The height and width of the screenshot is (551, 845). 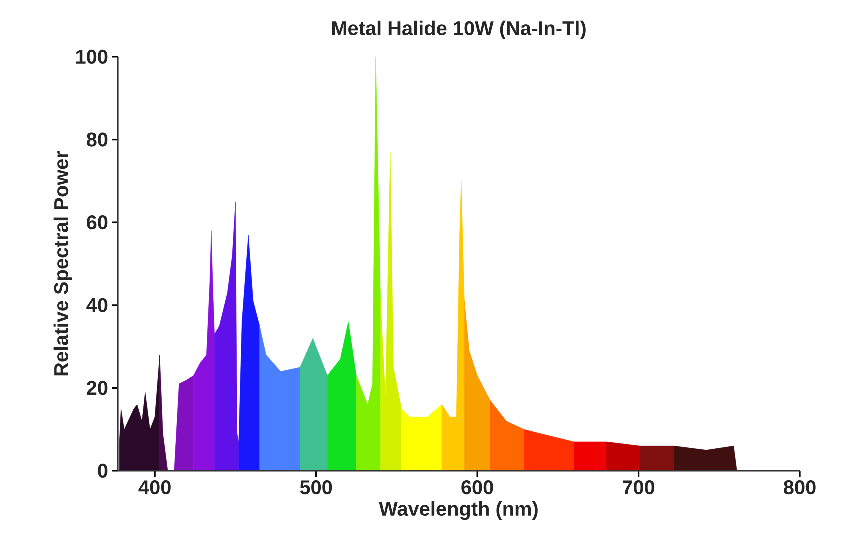 I want to click on y-axis-title: Relative Spectral Power, so click(x=63, y=263).